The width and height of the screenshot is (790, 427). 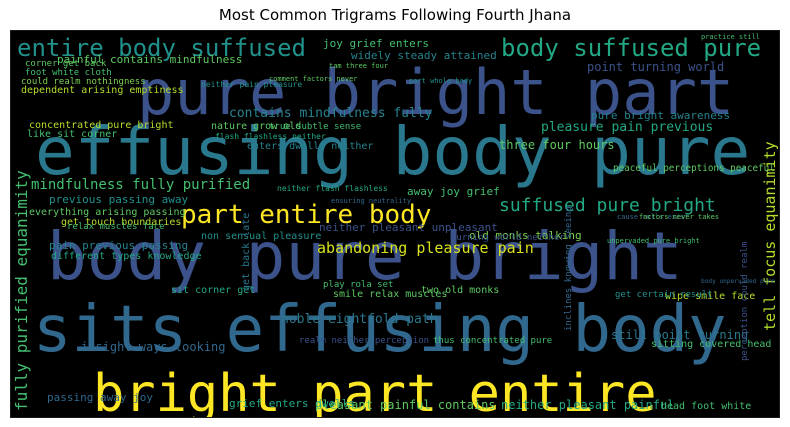 I want to click on wordcloud-word: wipe smile face, so click(x=710, y=296).